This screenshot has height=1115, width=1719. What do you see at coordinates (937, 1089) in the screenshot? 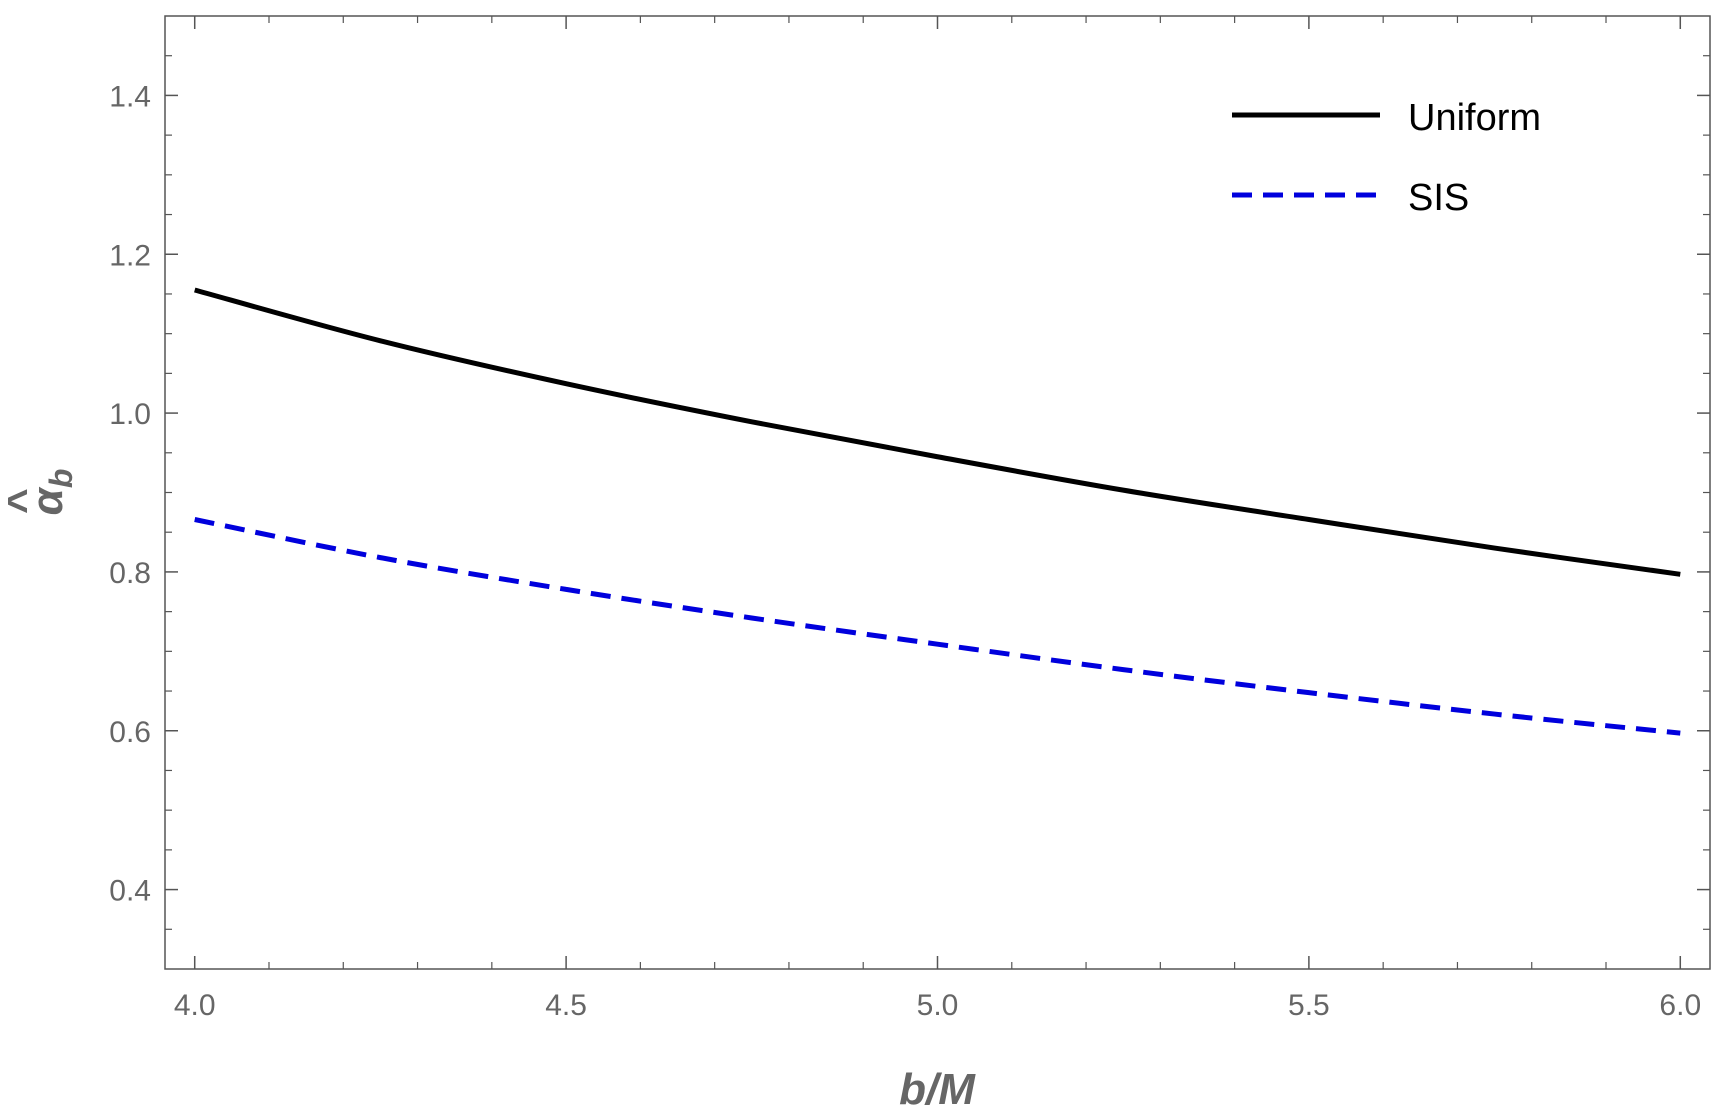
I see `x-axis-title: b/M` at bounding box center [937, 1089].